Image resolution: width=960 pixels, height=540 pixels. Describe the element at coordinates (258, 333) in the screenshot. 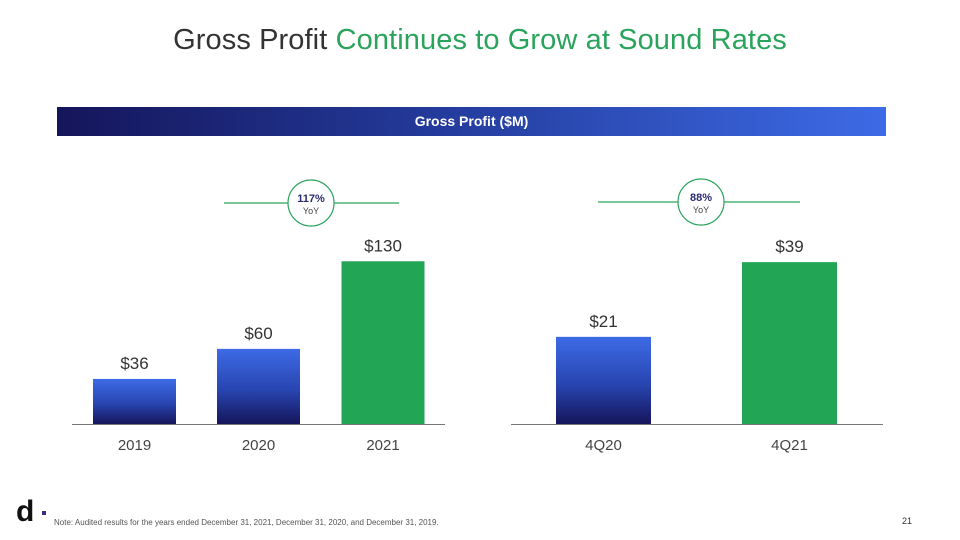

I see `data-label: $60` at that location.